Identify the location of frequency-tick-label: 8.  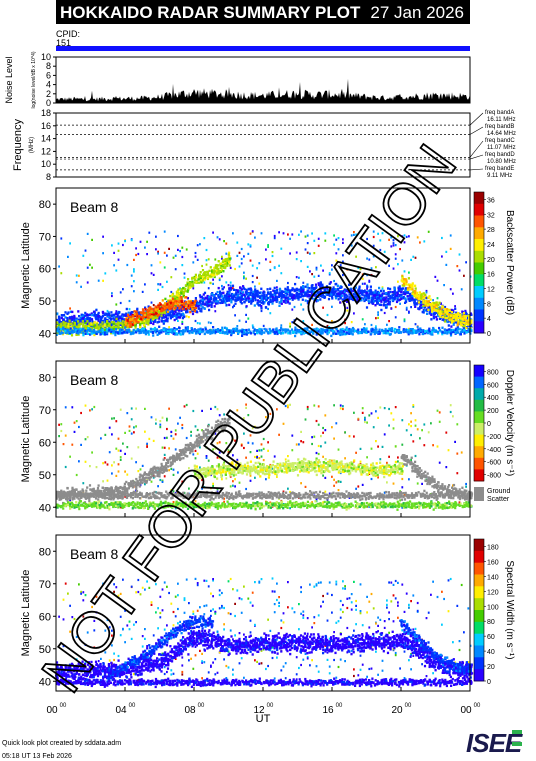
(48, 177).